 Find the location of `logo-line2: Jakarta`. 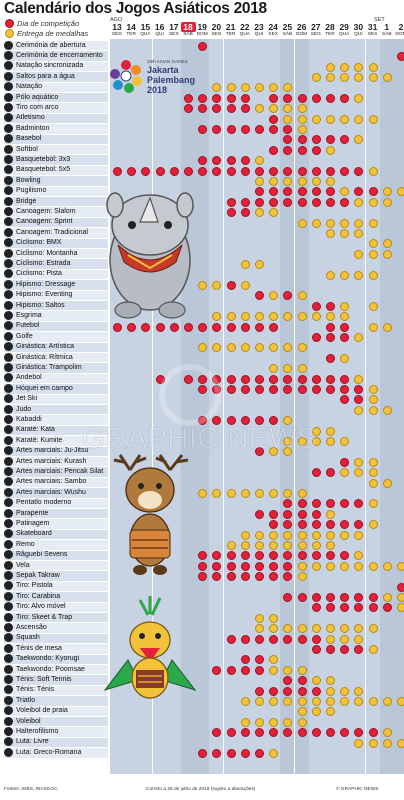

logo-line2: Jakarta is located at coordinates (163, 70).